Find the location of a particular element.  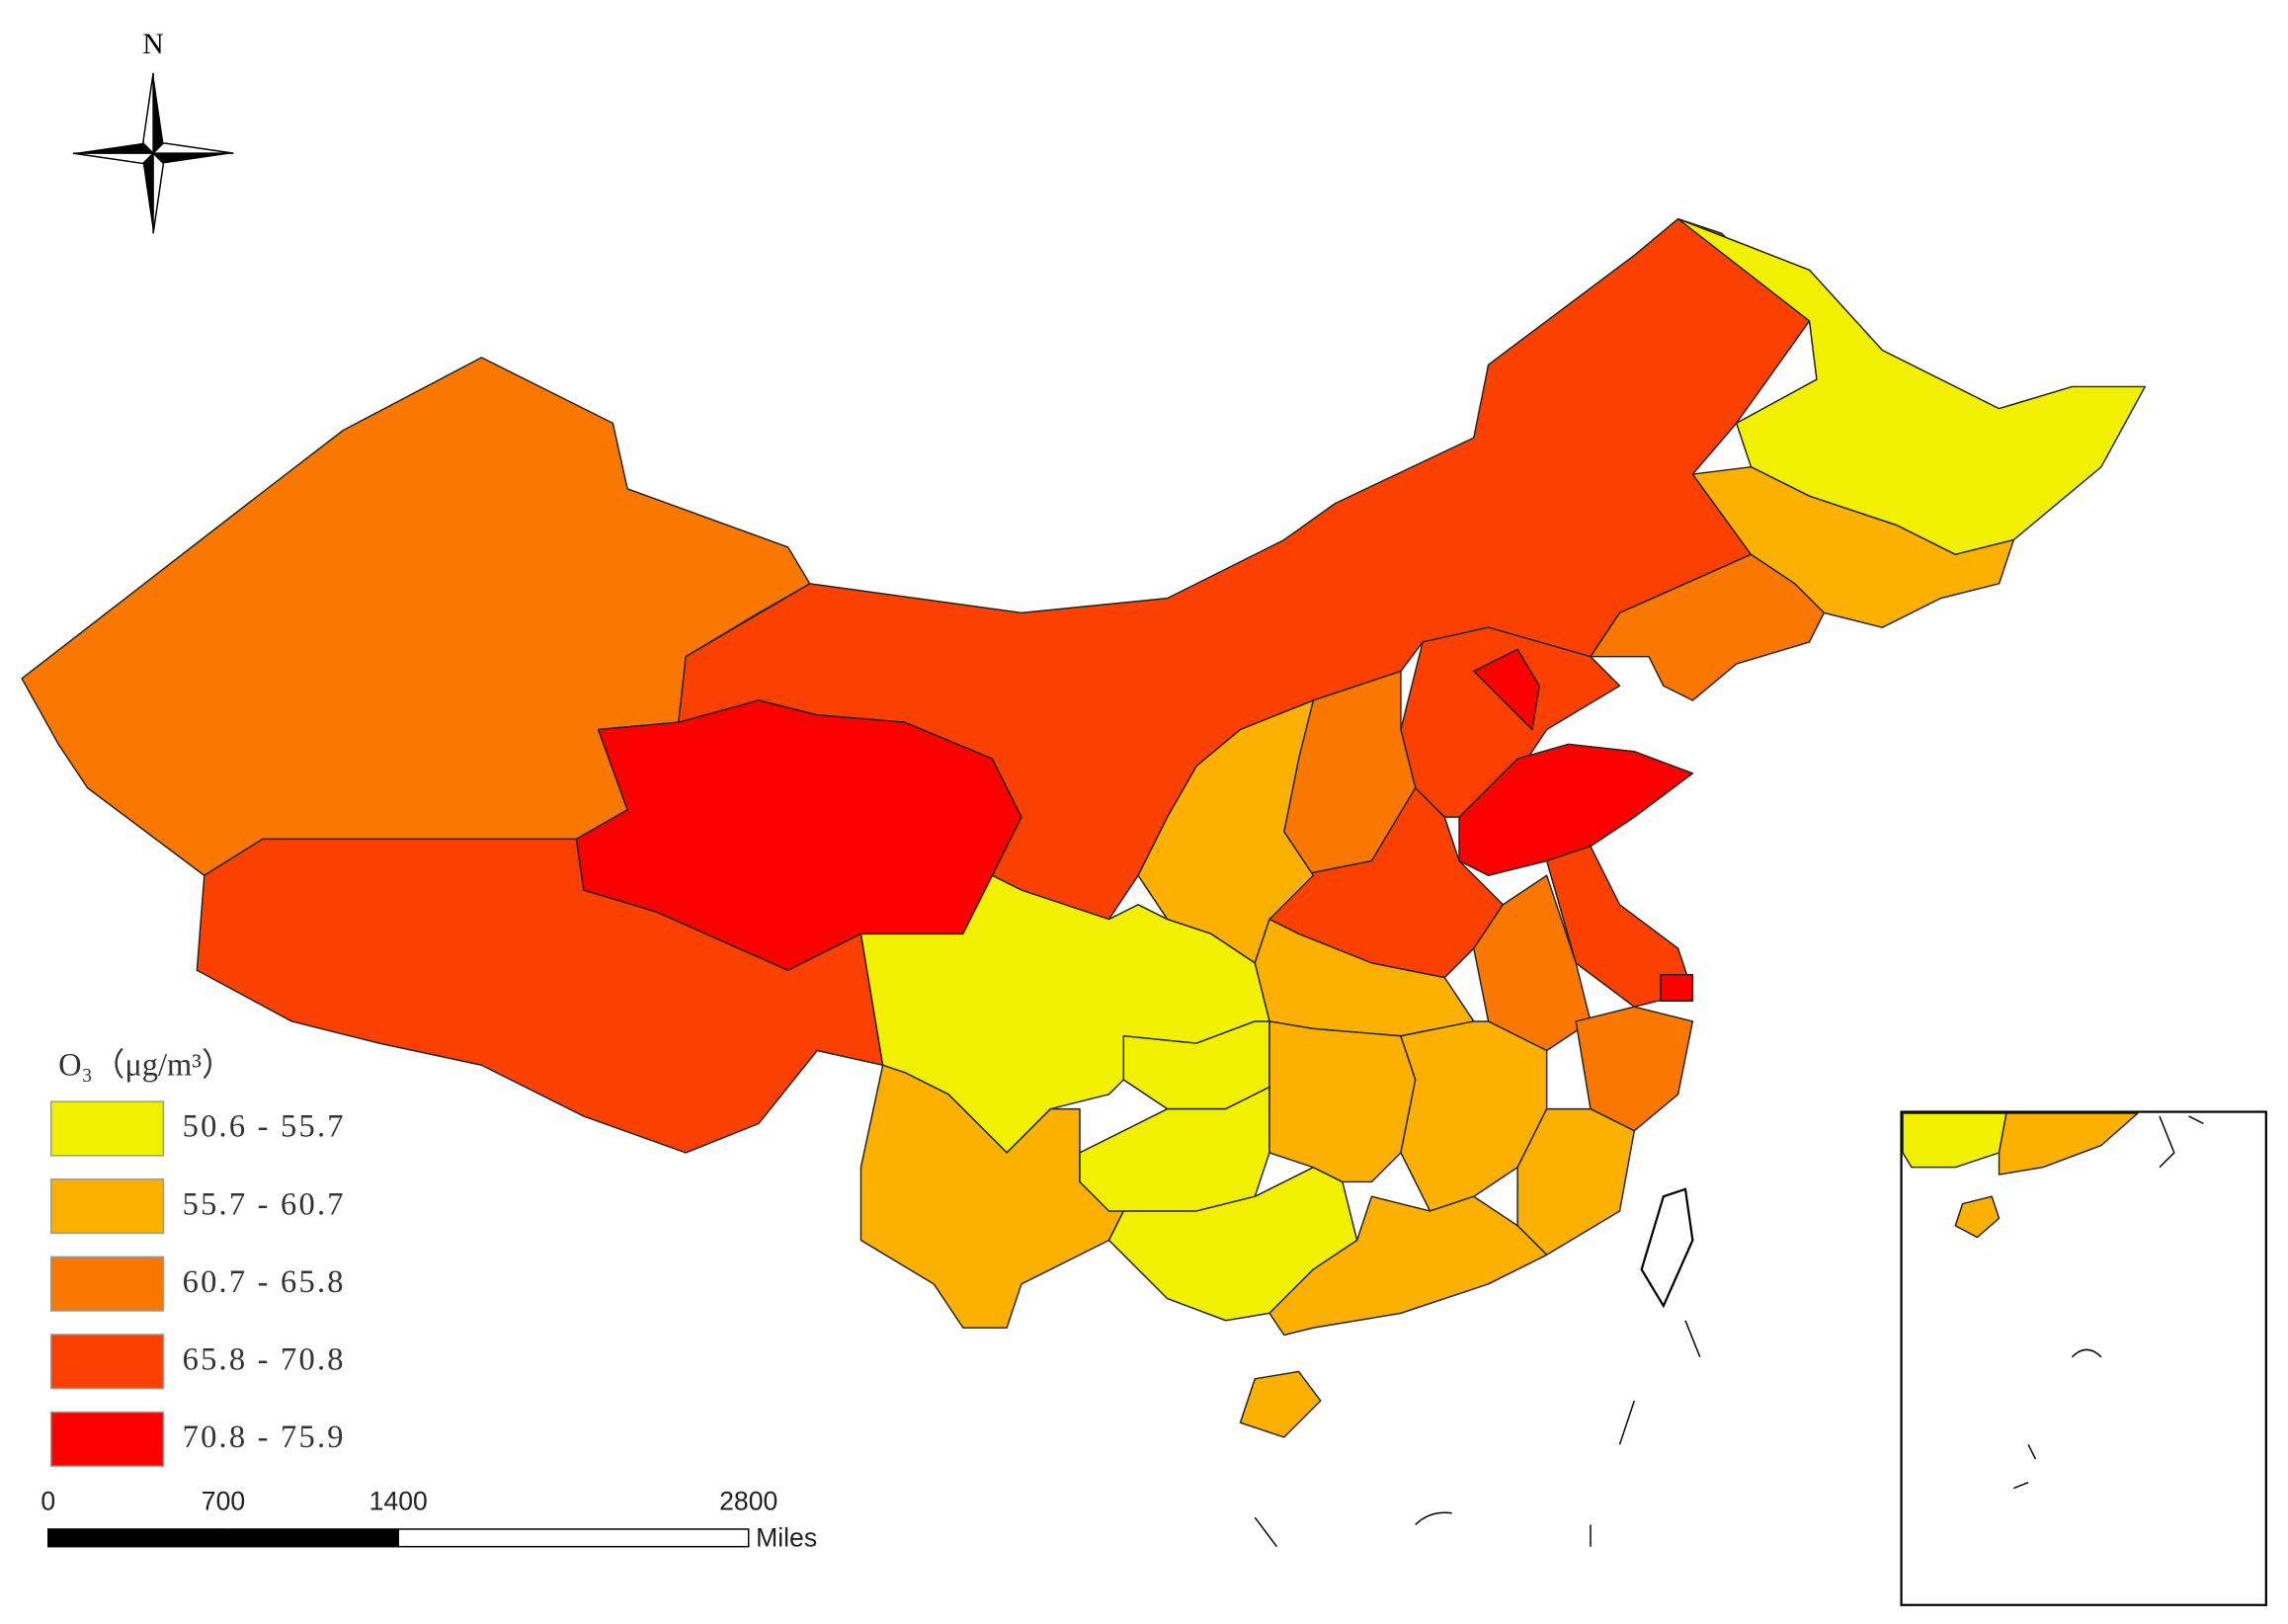

island-outline is located at coordinates (1667, 1248).